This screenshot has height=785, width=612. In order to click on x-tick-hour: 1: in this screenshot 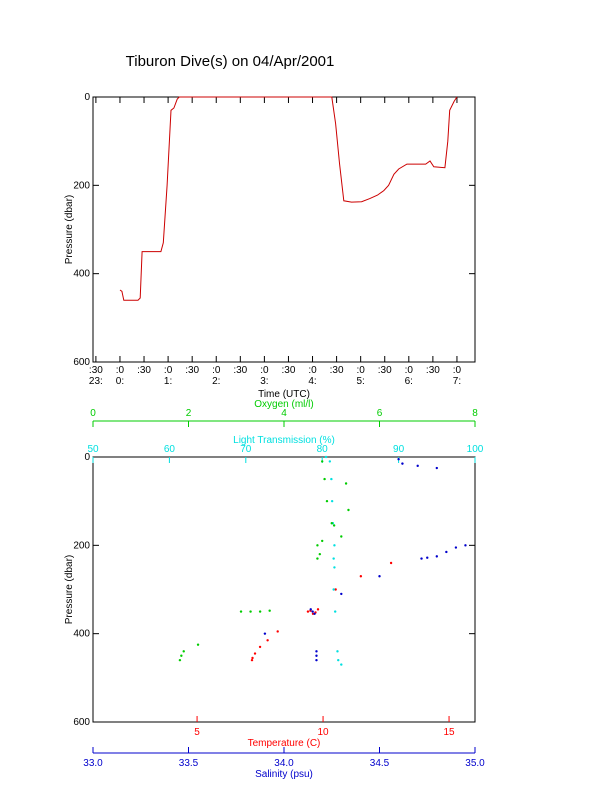, I will do `click(168, 381)`.